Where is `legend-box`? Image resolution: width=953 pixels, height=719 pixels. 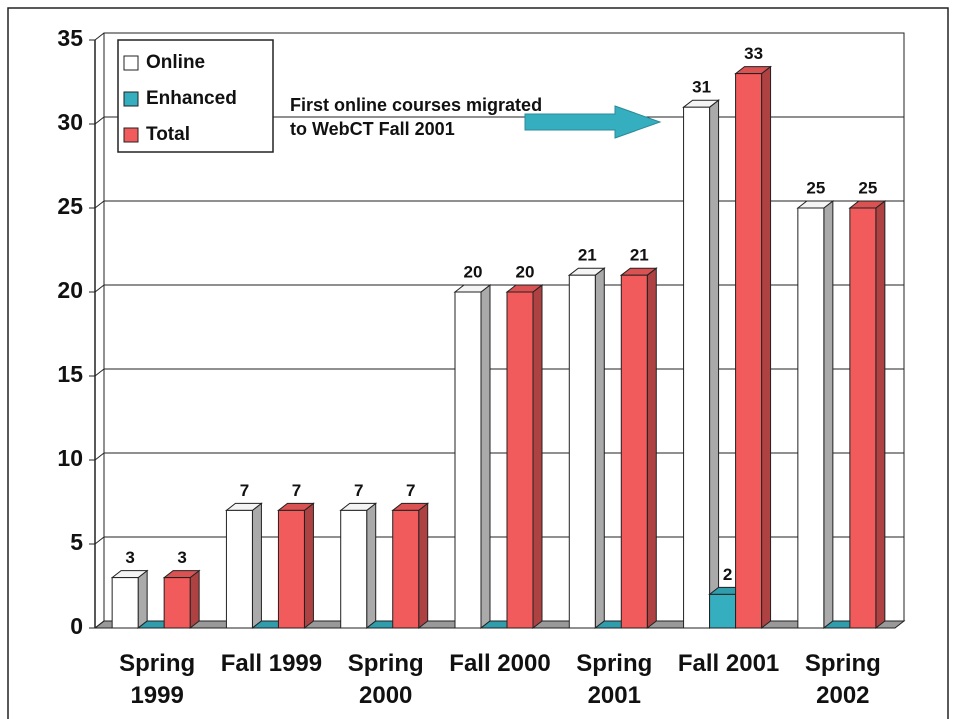
legend-box is located at coordinates (195, 96).